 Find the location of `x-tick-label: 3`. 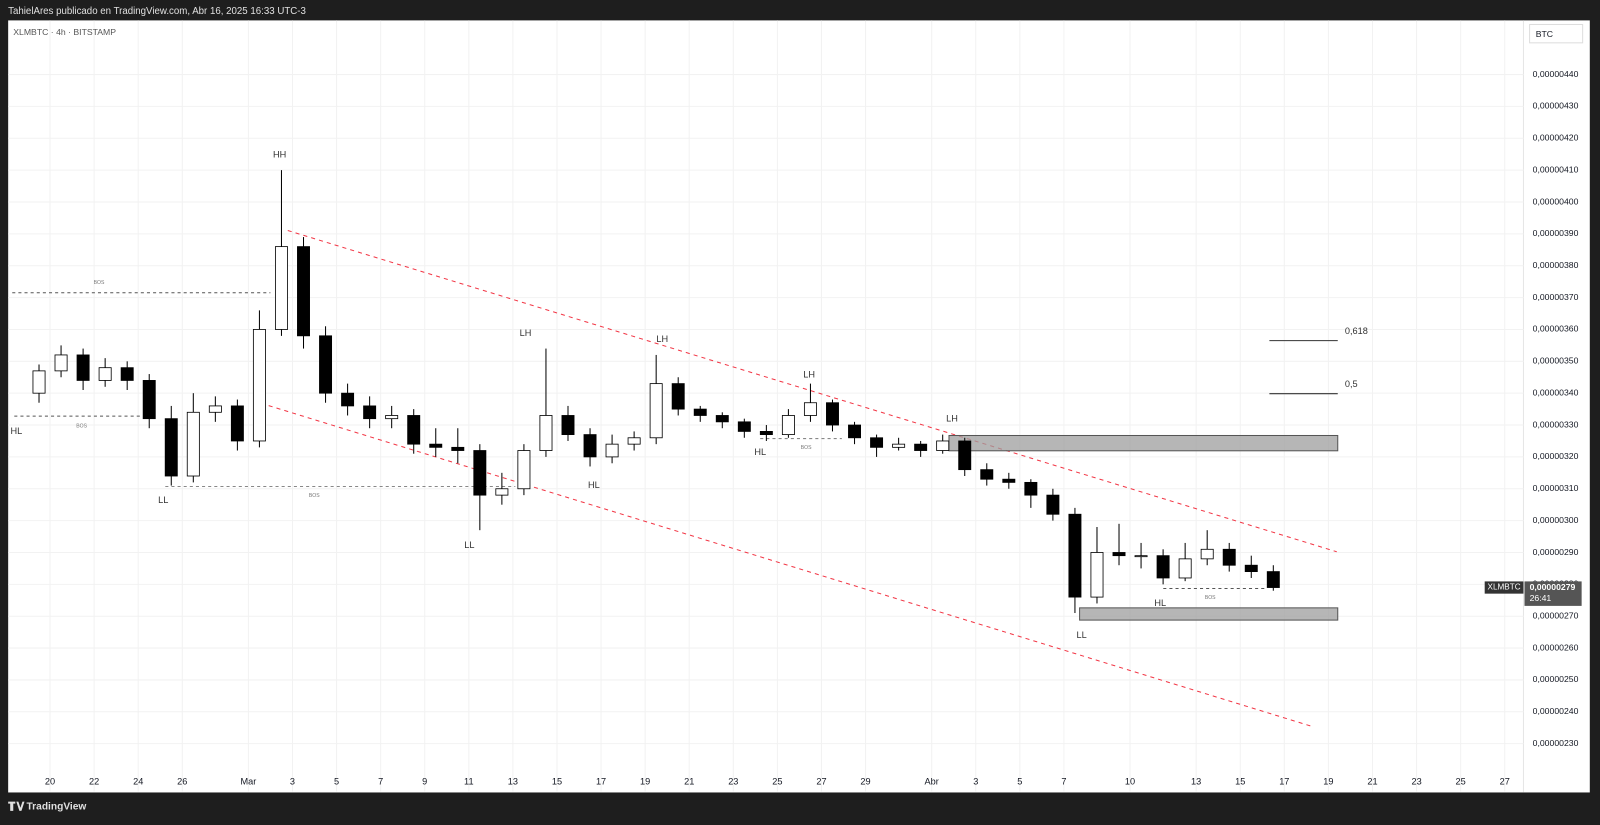

x-tick-label: 3 is located at coordinates (975, 782).